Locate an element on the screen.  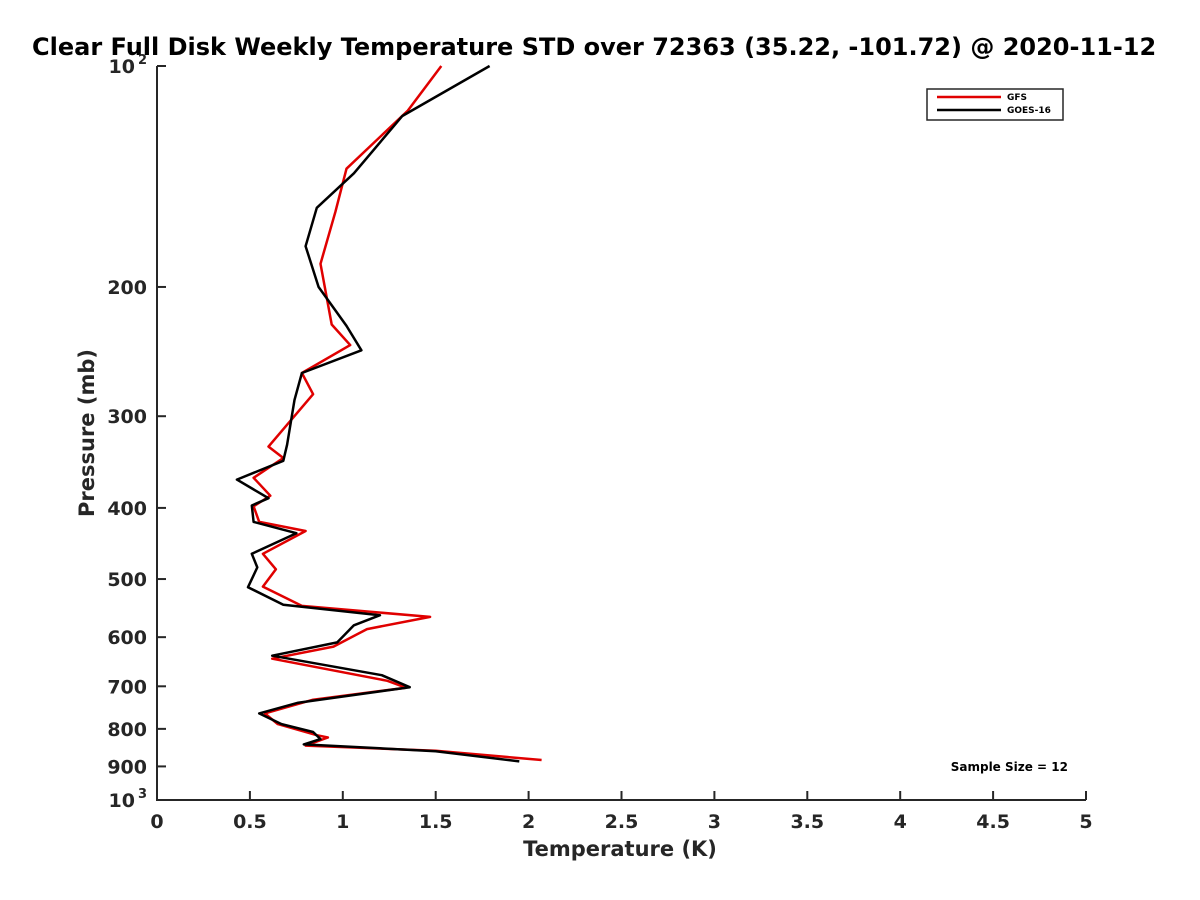
x-tick-label: 0 is located at coordinates (156, 822).